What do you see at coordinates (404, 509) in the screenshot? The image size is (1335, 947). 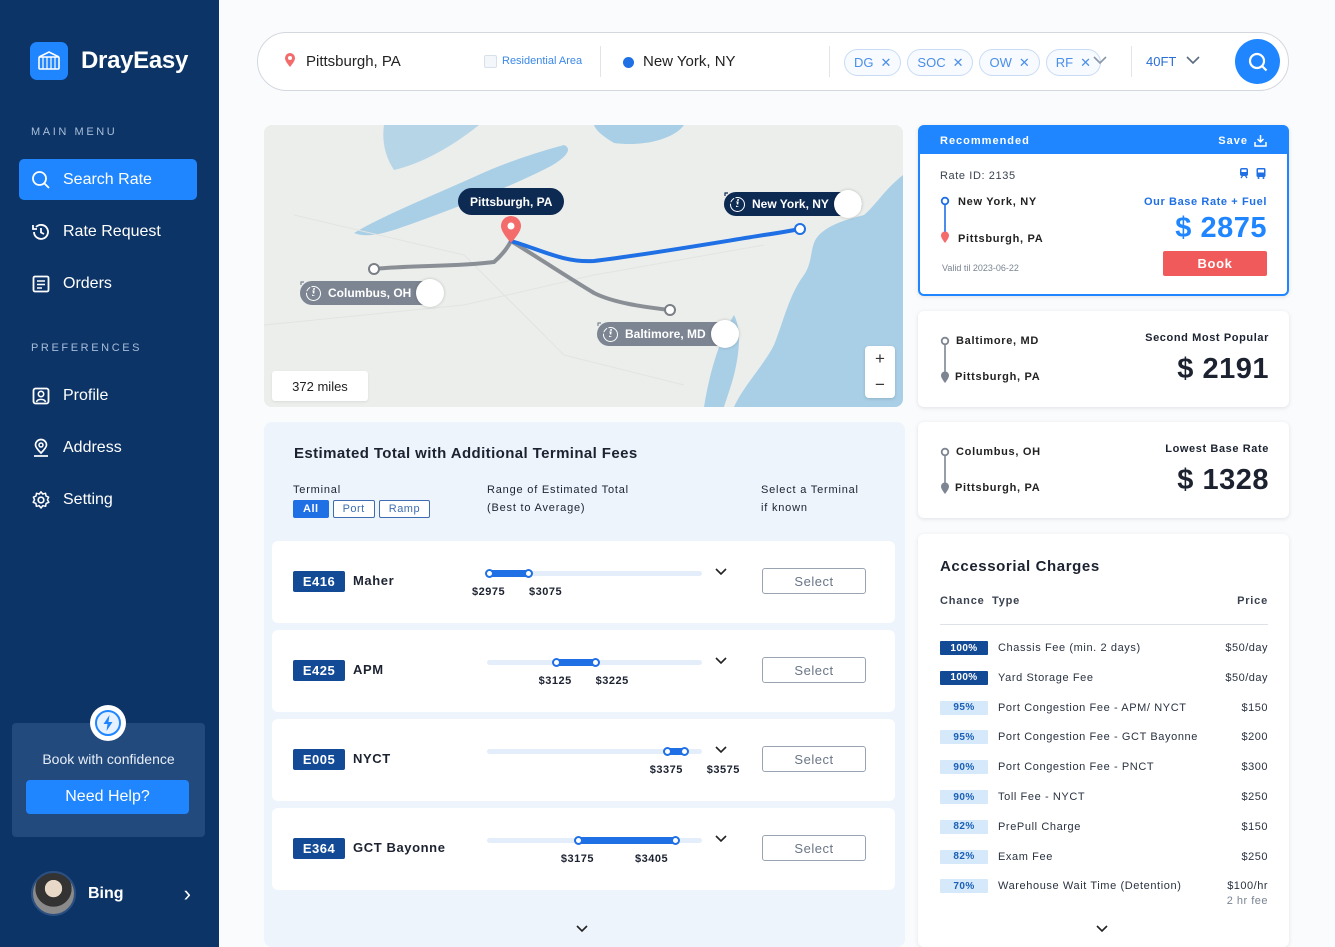 I see `filter-ramp: Ramp` at bounding box center [404, 509].